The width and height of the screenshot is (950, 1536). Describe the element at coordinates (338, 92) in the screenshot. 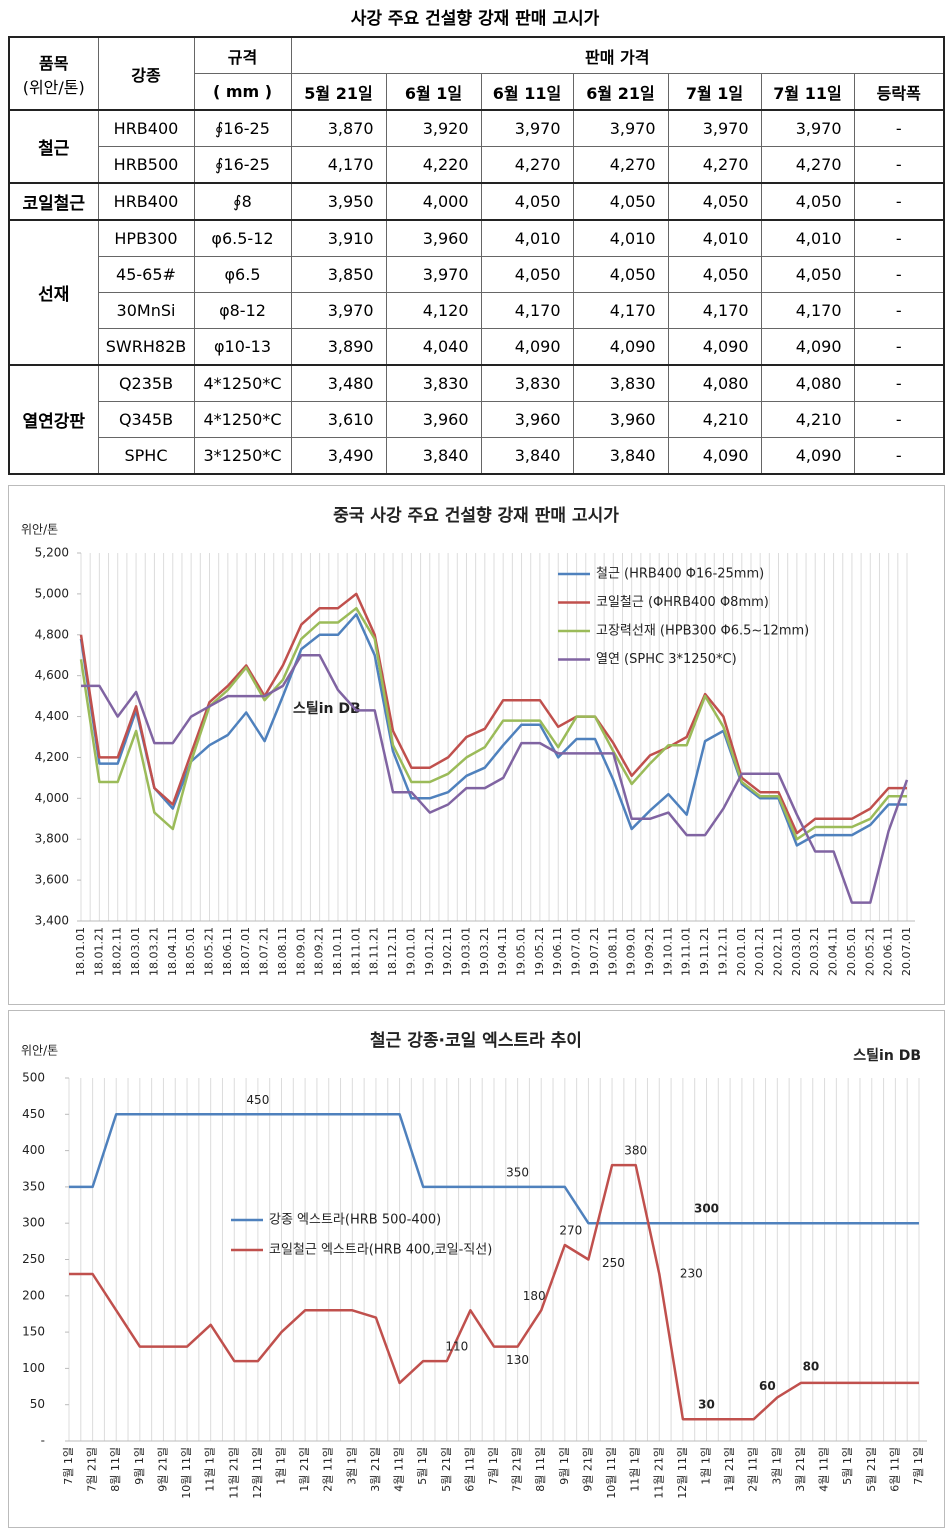

I see `header-cell: 5월 21일` at that location.